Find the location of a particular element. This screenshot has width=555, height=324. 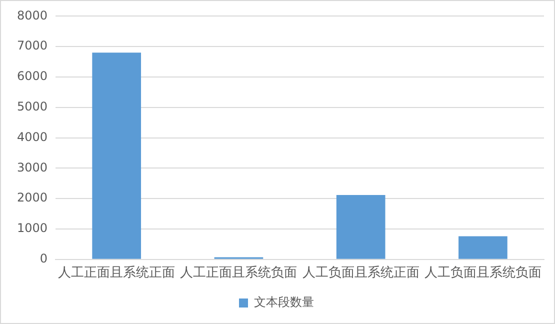

y-tick-label: 4000 is located at coordinates (32, 137).